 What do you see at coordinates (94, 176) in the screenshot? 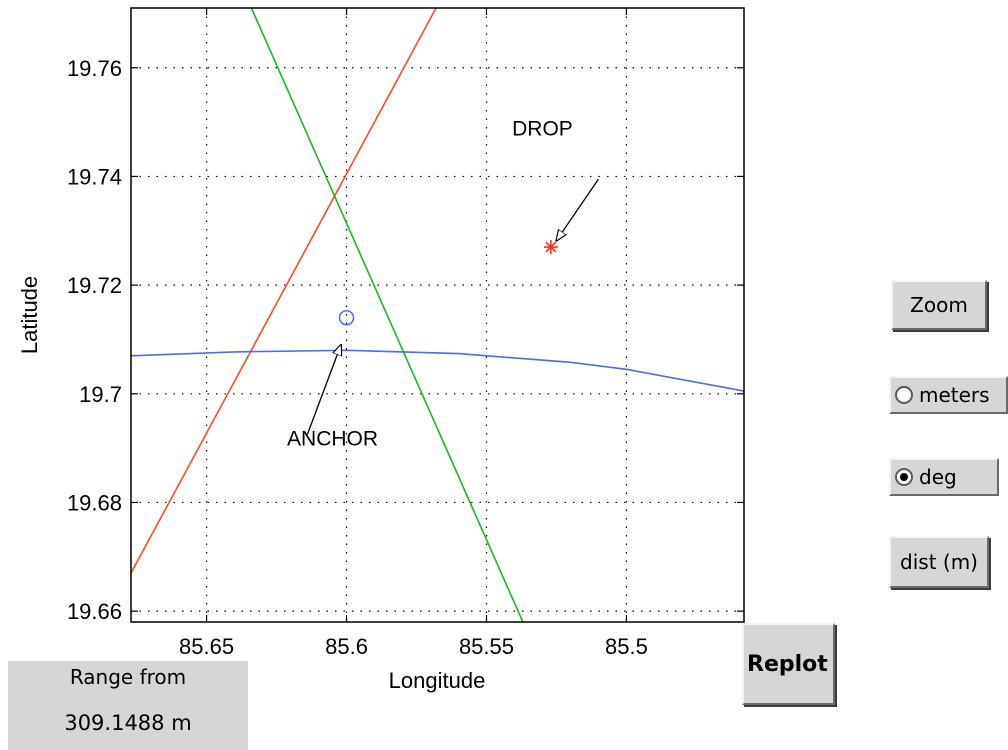
I see `y-tick-label: 19.74` at bounding box center [94, 176].